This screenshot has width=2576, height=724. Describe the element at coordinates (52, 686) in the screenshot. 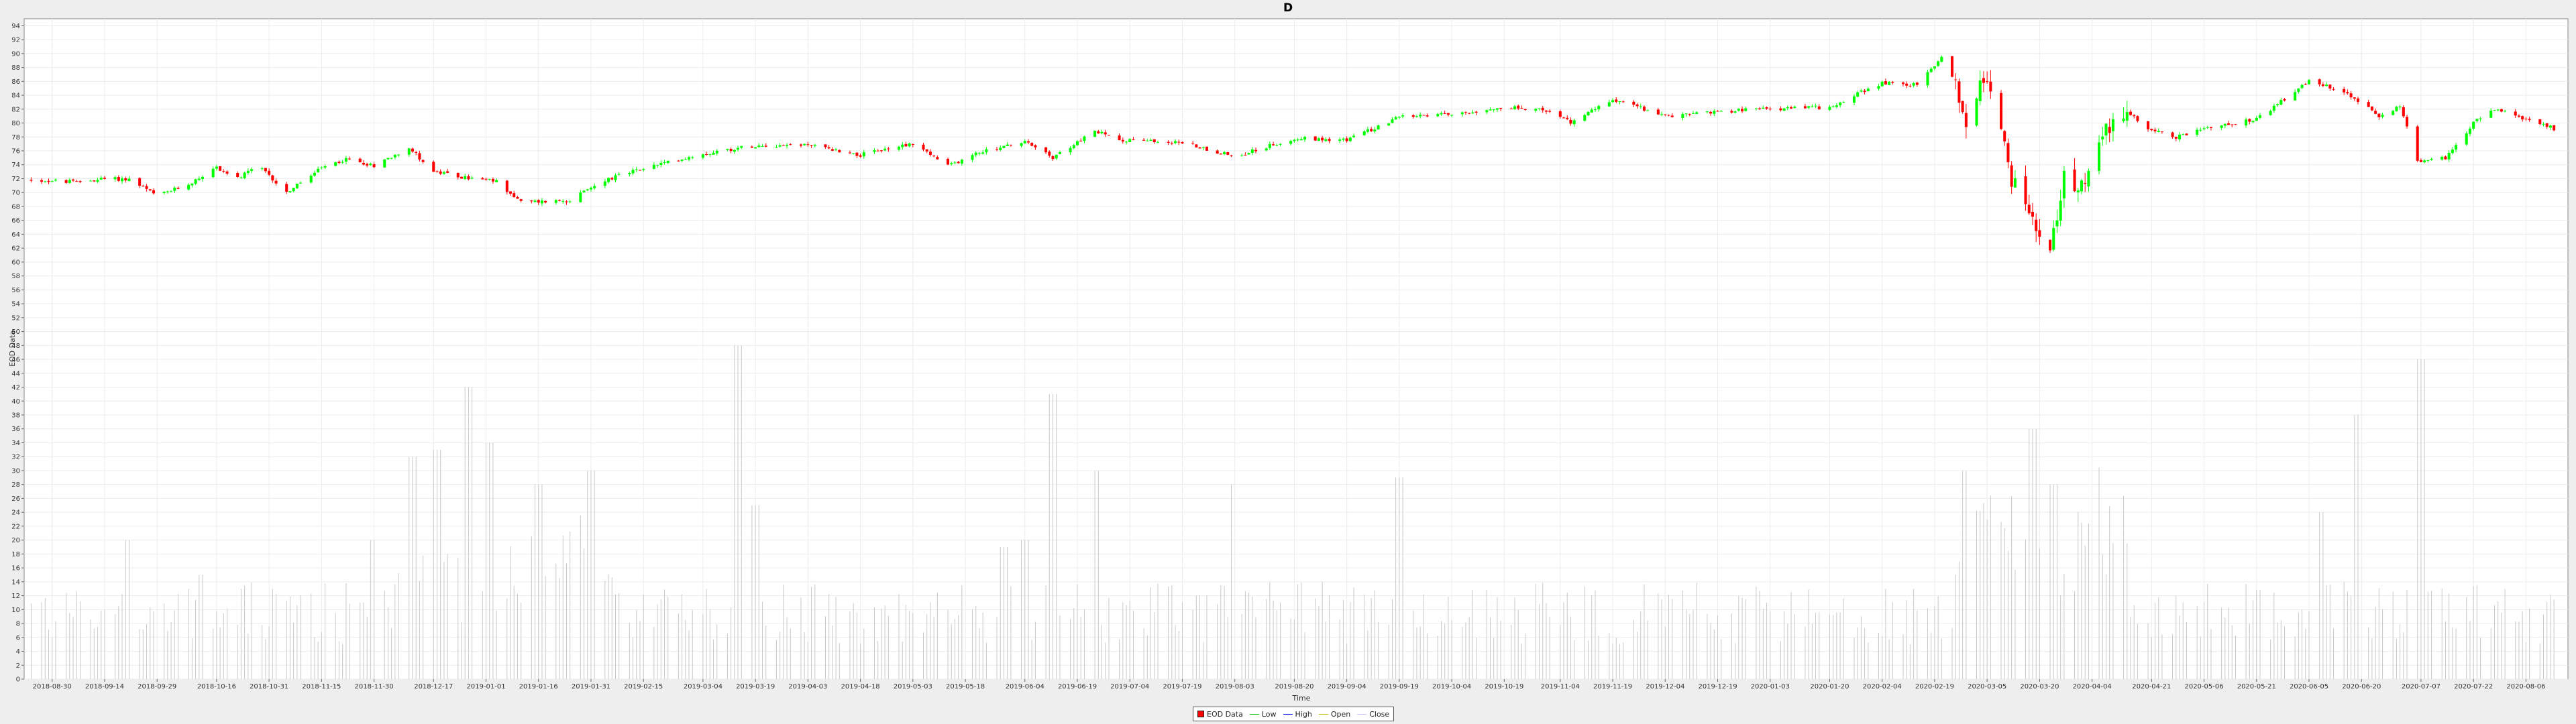

I see `x-tick-label: 2018-08-30` at that location.